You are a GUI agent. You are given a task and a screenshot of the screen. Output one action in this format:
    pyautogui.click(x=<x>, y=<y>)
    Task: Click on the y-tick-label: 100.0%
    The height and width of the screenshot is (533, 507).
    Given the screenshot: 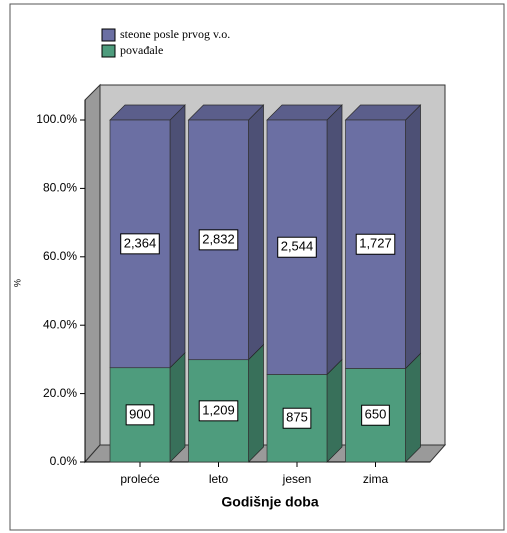 What is the action you would take?
    pyautogui.click(x=56, y=119)
    